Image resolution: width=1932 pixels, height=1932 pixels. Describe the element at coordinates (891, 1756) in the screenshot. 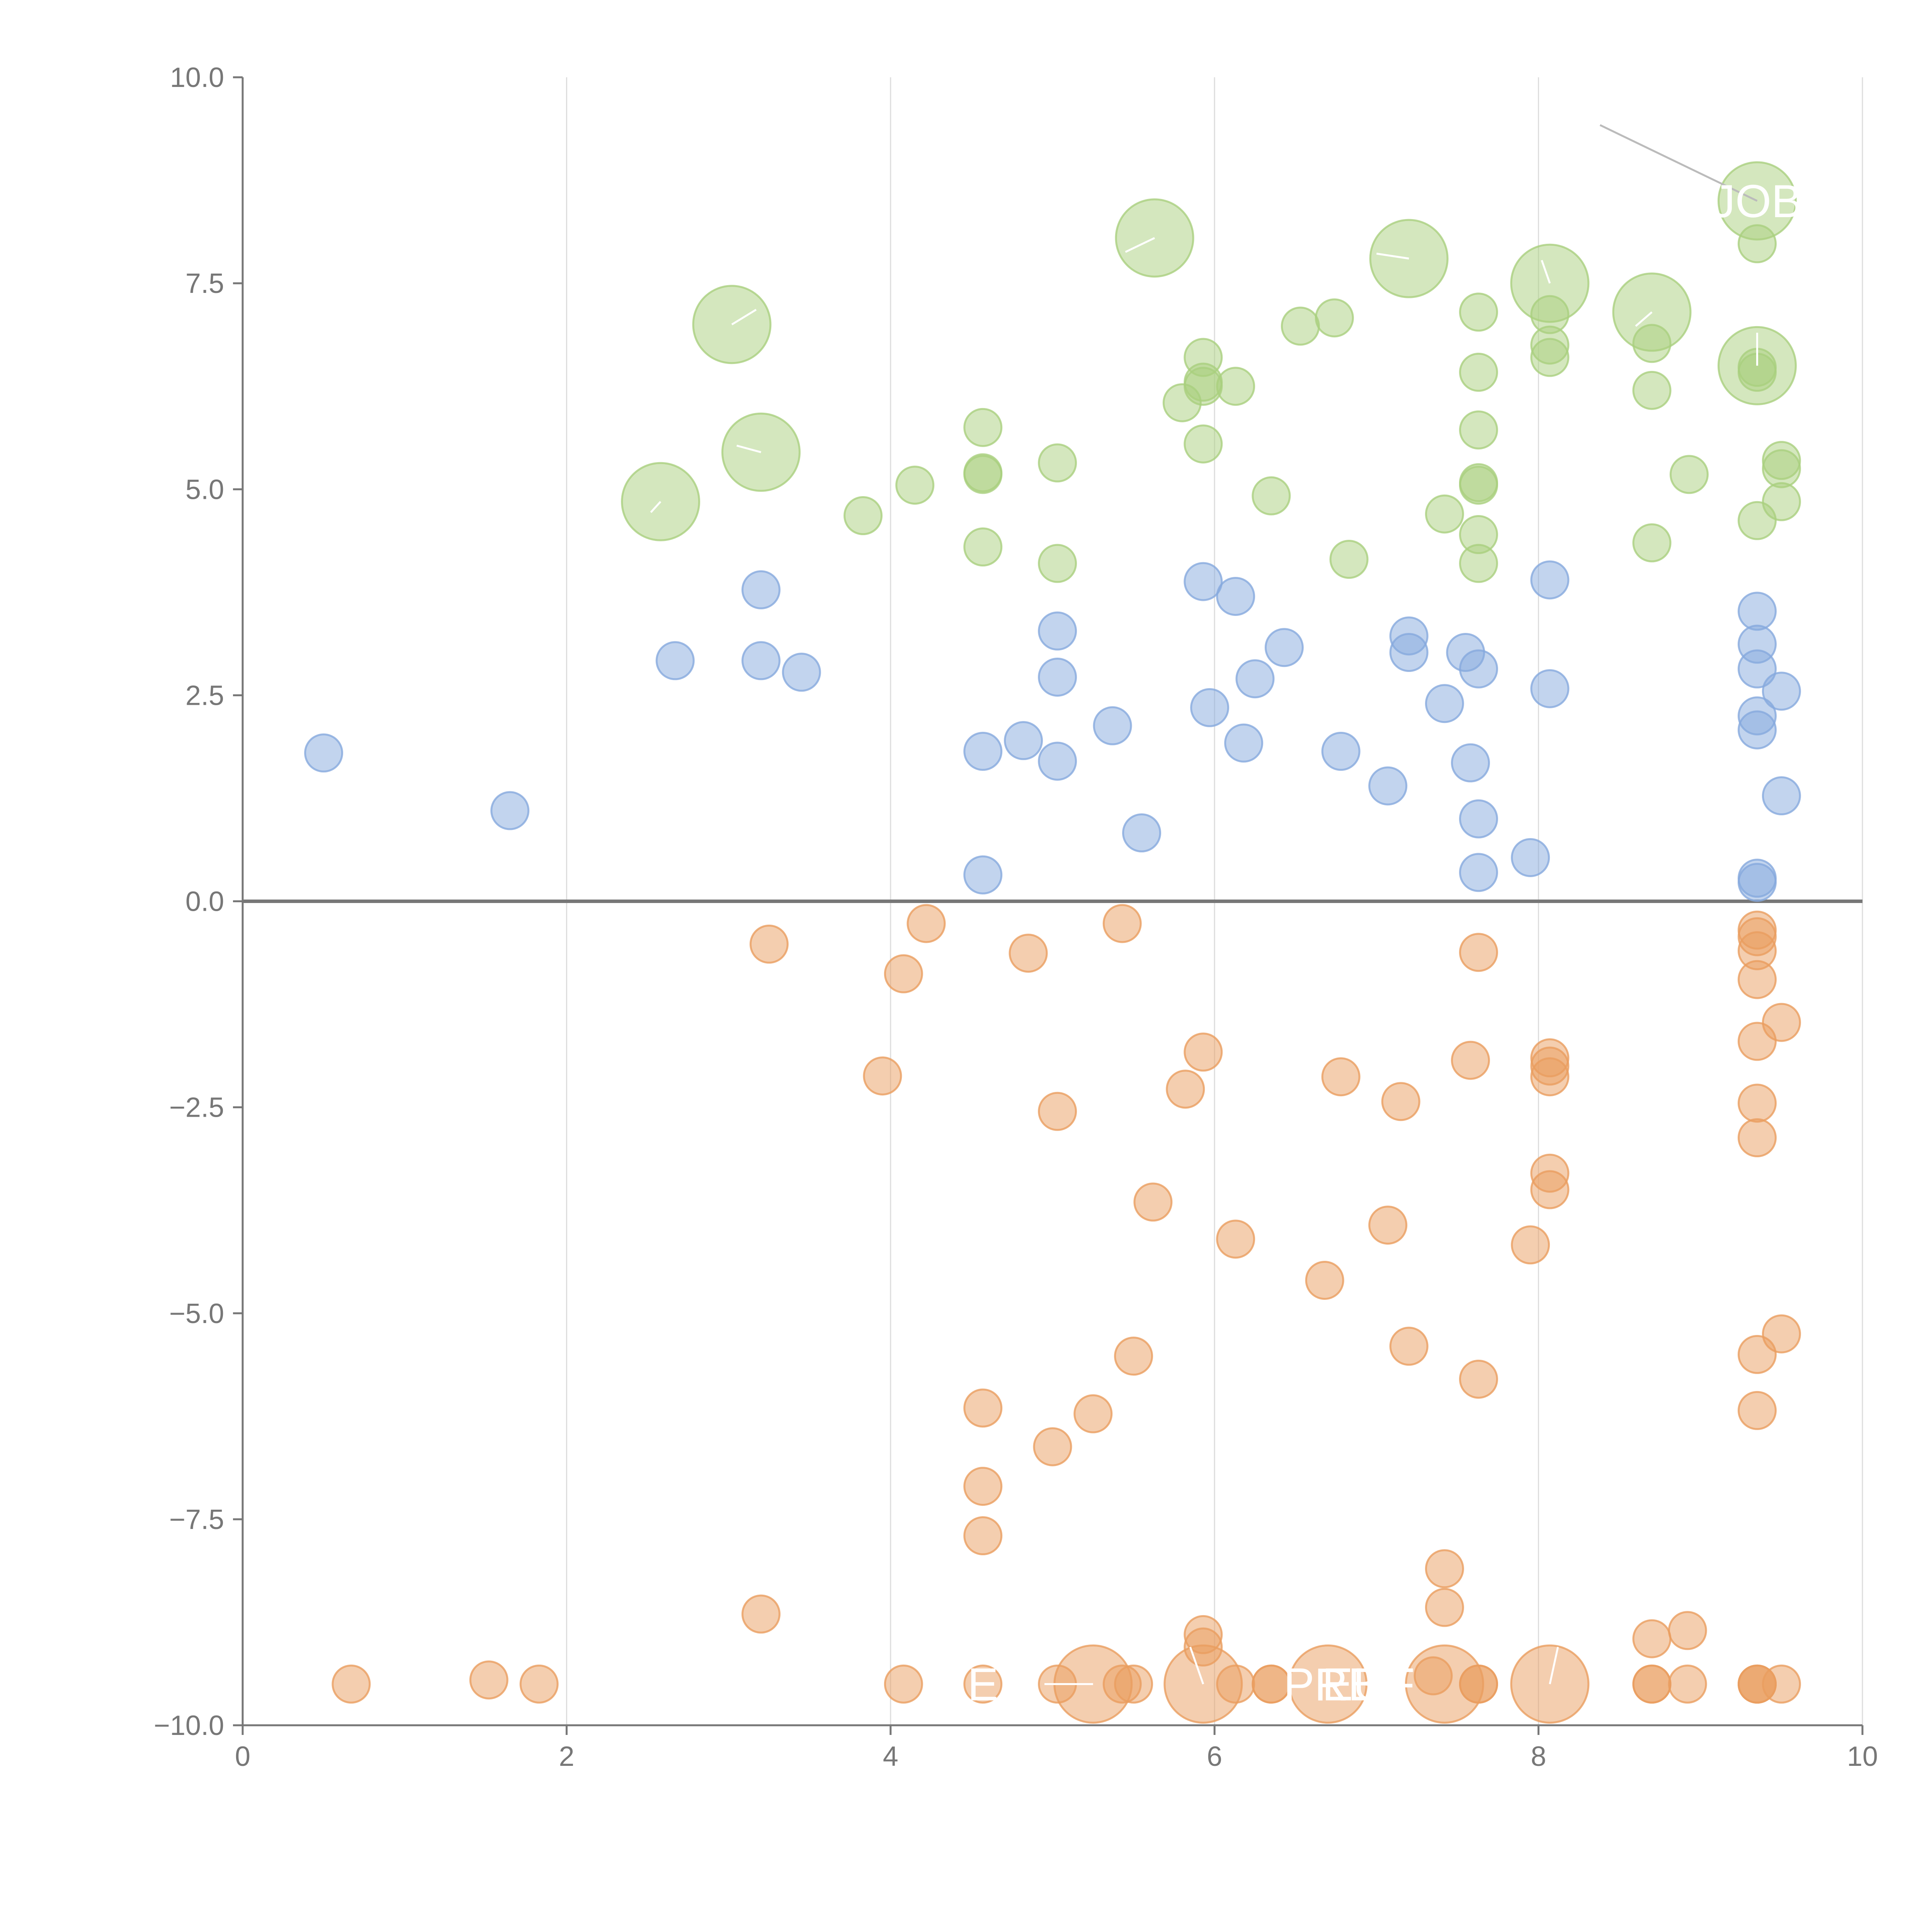

I see `x-tick-label: 4` at that location.